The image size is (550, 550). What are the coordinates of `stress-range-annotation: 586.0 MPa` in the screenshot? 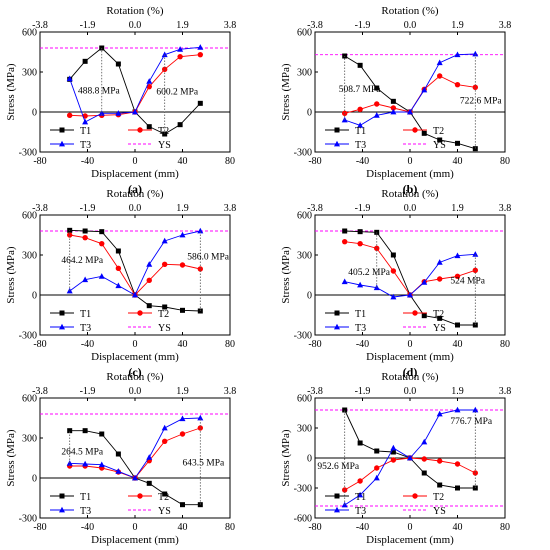 It's located at (208, 258).